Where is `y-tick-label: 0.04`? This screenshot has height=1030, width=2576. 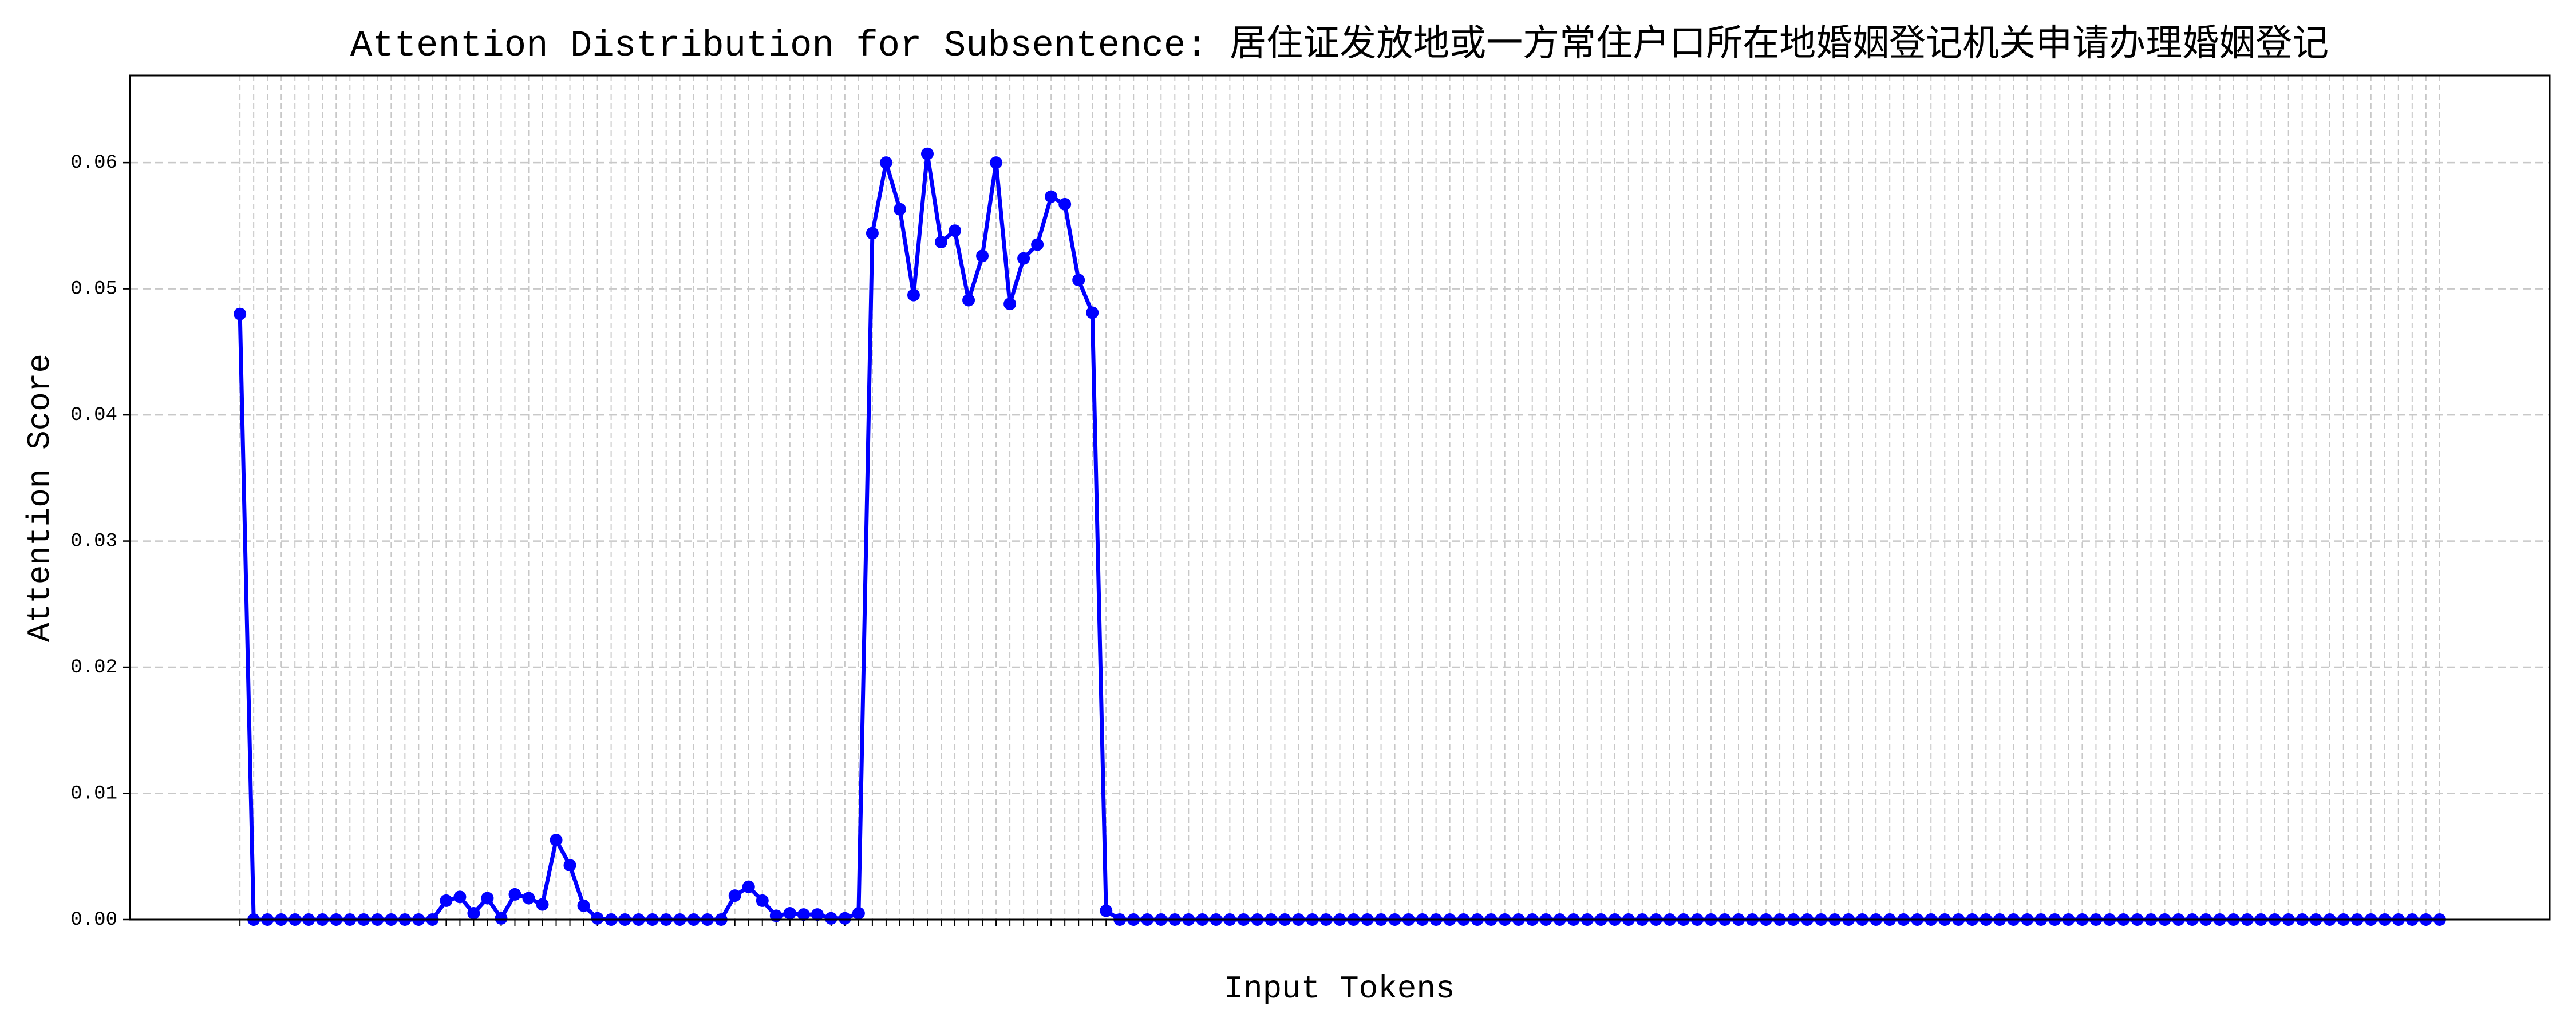
y-tick-label: 0.04 is located at coordinates (93, 415).